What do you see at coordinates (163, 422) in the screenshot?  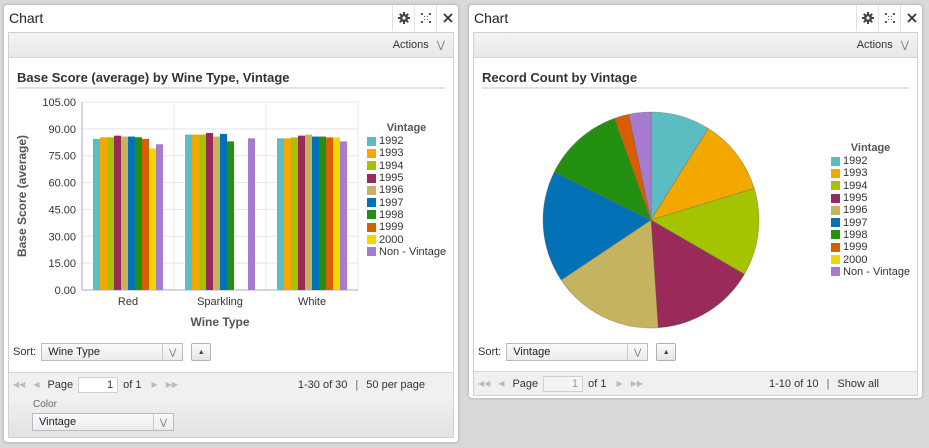 I see `chevron-down-icon: ⋁` at bounding box center [163, 422].